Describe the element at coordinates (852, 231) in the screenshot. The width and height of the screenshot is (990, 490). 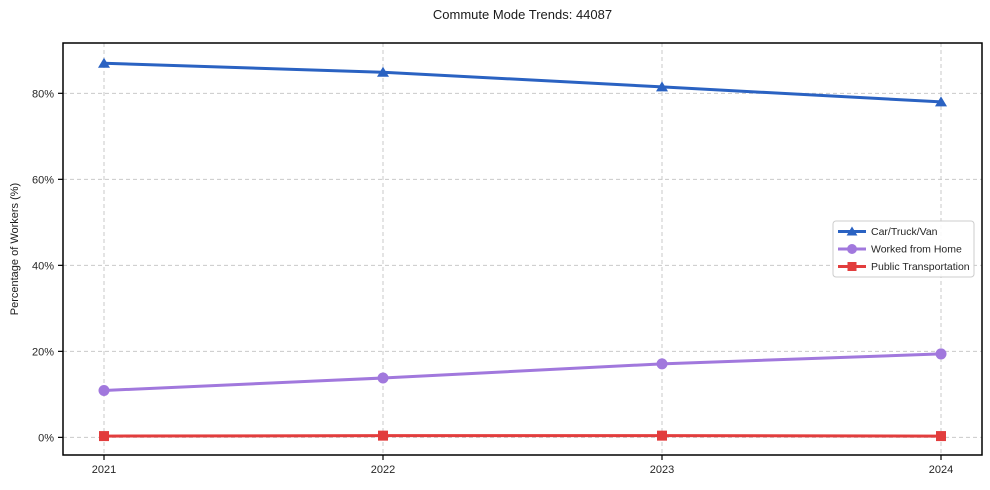
I see `legend-marker-car-truck-van` at that location.